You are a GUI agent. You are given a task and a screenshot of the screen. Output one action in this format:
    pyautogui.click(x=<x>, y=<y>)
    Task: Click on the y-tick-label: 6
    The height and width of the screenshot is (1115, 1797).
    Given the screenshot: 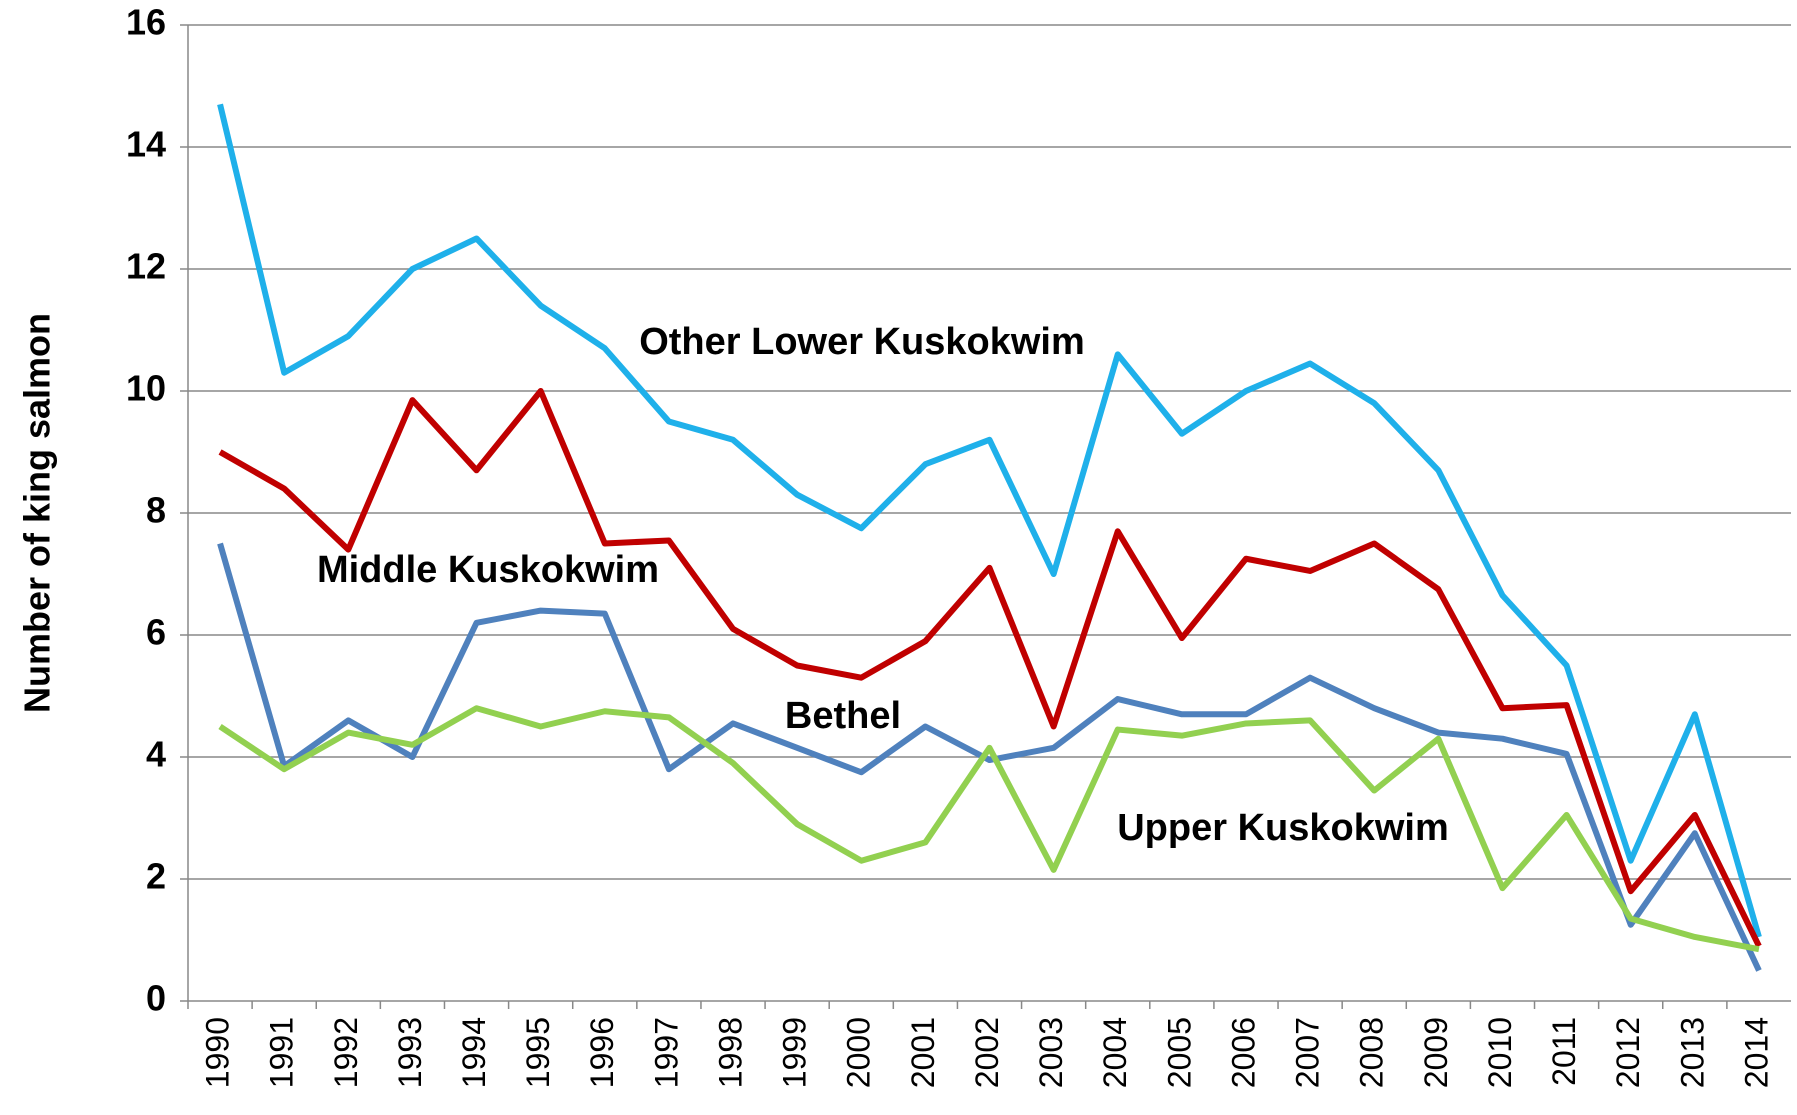 What is the action you would take?
    pyautogui.click(x=156, y=632)
    